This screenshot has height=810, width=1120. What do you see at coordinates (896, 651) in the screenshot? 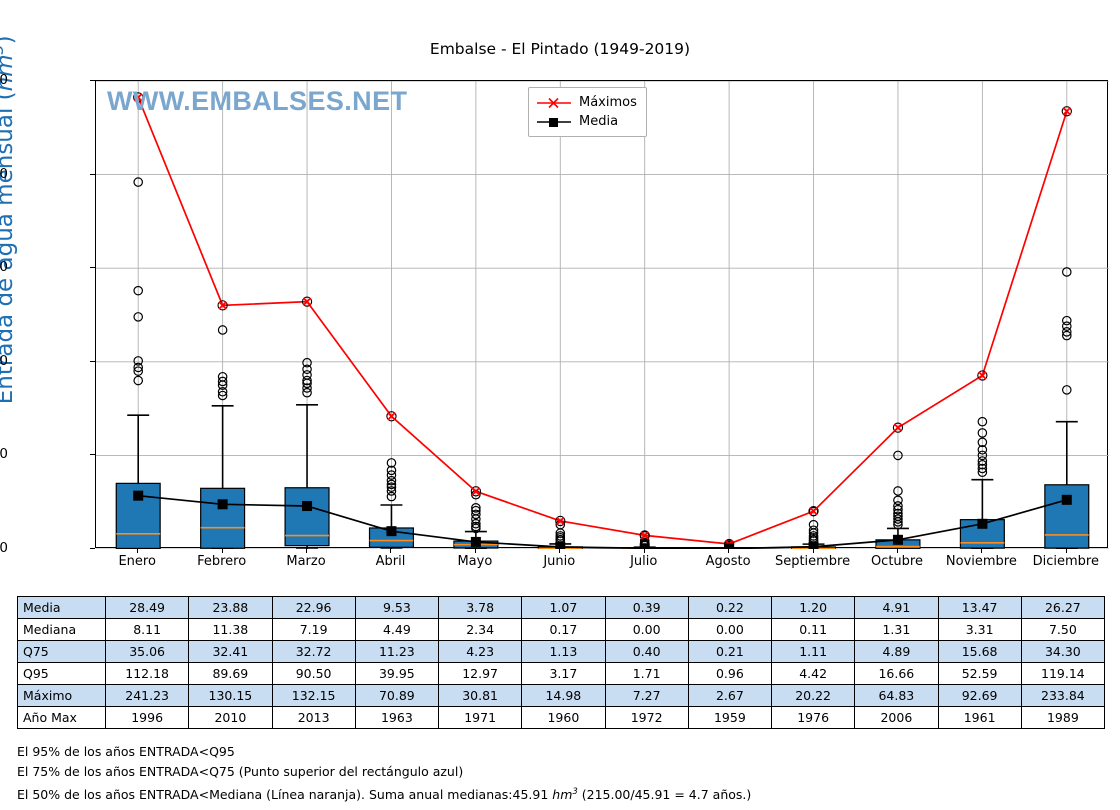
I see `table-cell: 4.89` at bounding box center [896, 651].